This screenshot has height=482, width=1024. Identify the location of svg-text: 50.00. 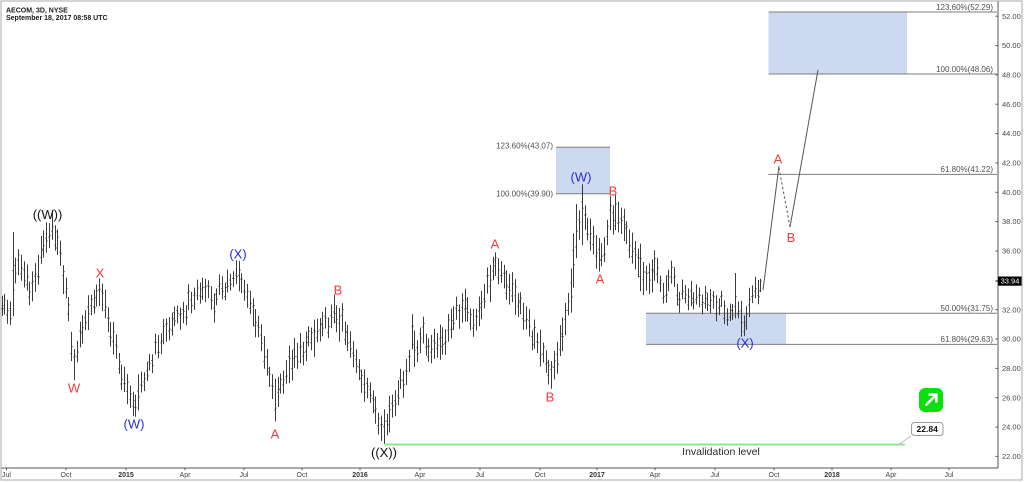
(1011, 45).